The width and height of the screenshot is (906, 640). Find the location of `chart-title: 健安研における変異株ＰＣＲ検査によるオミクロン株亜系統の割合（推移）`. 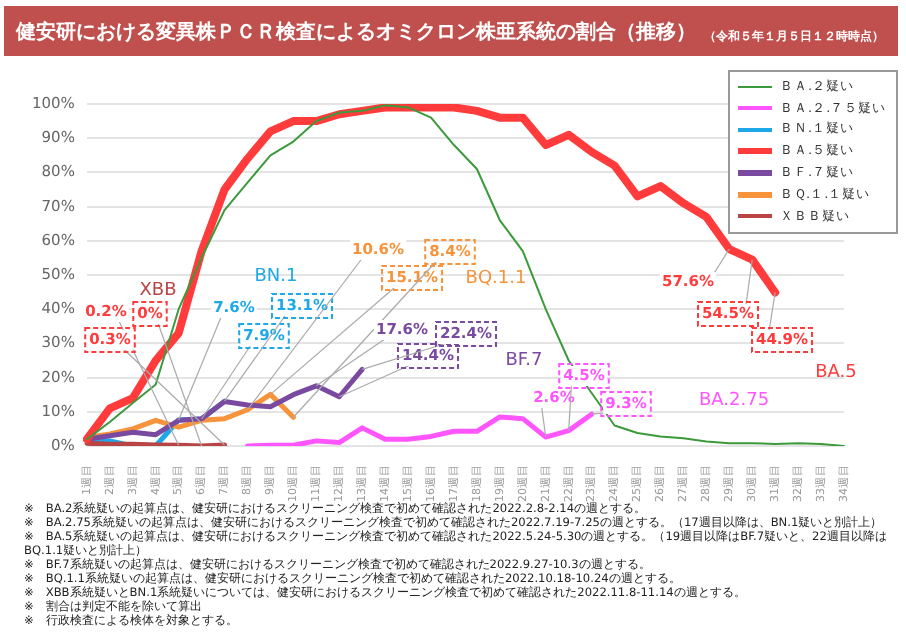

chart-title: 健安研における変異株ＰＣＲ検査によるオミクロン株亜系統の割合（推移） is located at coordinates (356, 32).